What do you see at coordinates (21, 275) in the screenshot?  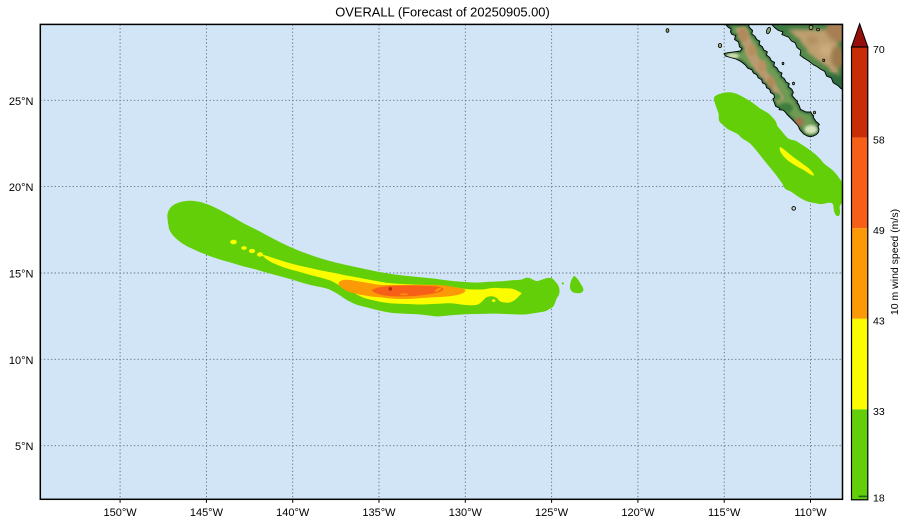 I see `svg-text: 15°N` at bounding box center [21, 275].